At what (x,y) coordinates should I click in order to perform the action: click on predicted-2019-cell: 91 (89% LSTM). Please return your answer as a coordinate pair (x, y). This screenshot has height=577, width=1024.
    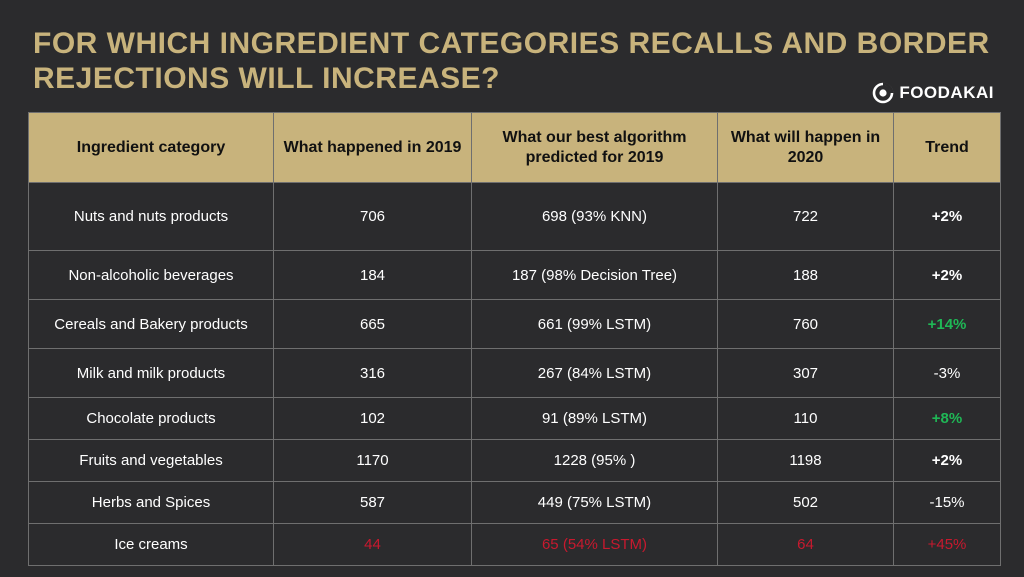
    Looking at the image, I should click on (594, 418).